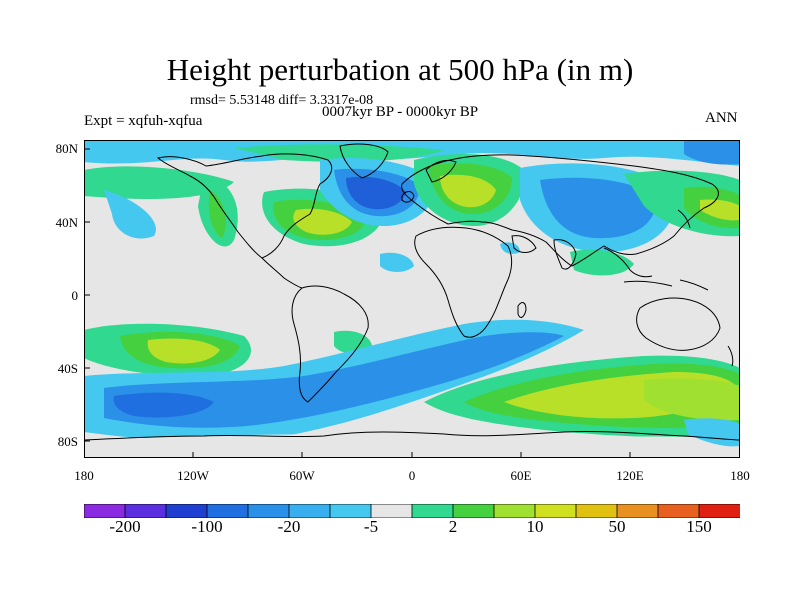  I want to click on southern-ocean-blue-core, so click(163, 405).